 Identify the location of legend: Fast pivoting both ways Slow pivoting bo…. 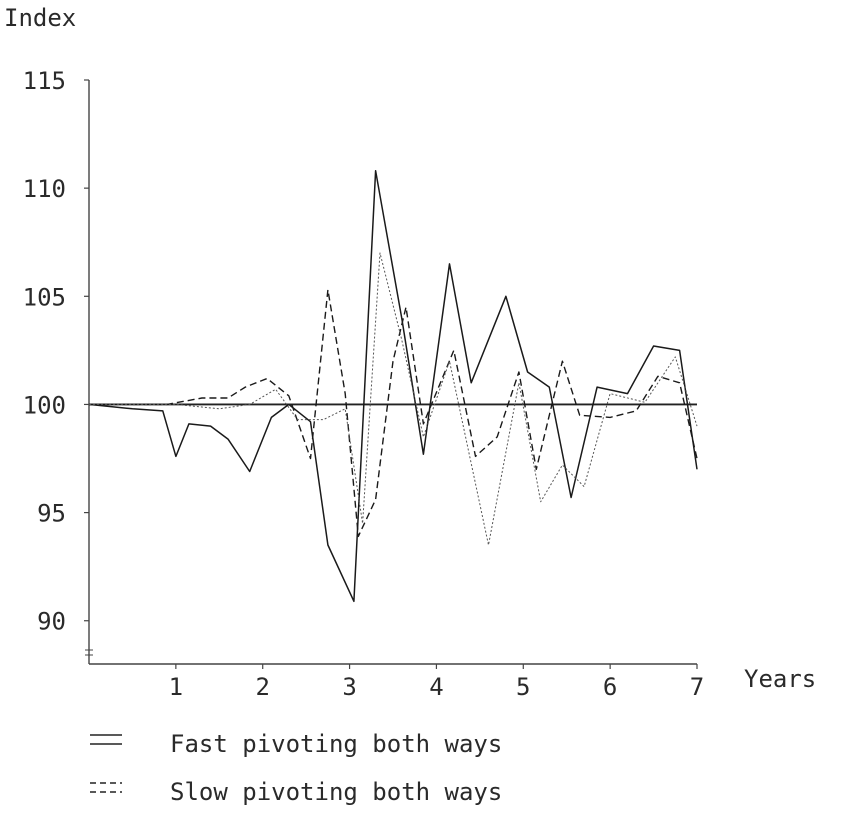
(296, 768).